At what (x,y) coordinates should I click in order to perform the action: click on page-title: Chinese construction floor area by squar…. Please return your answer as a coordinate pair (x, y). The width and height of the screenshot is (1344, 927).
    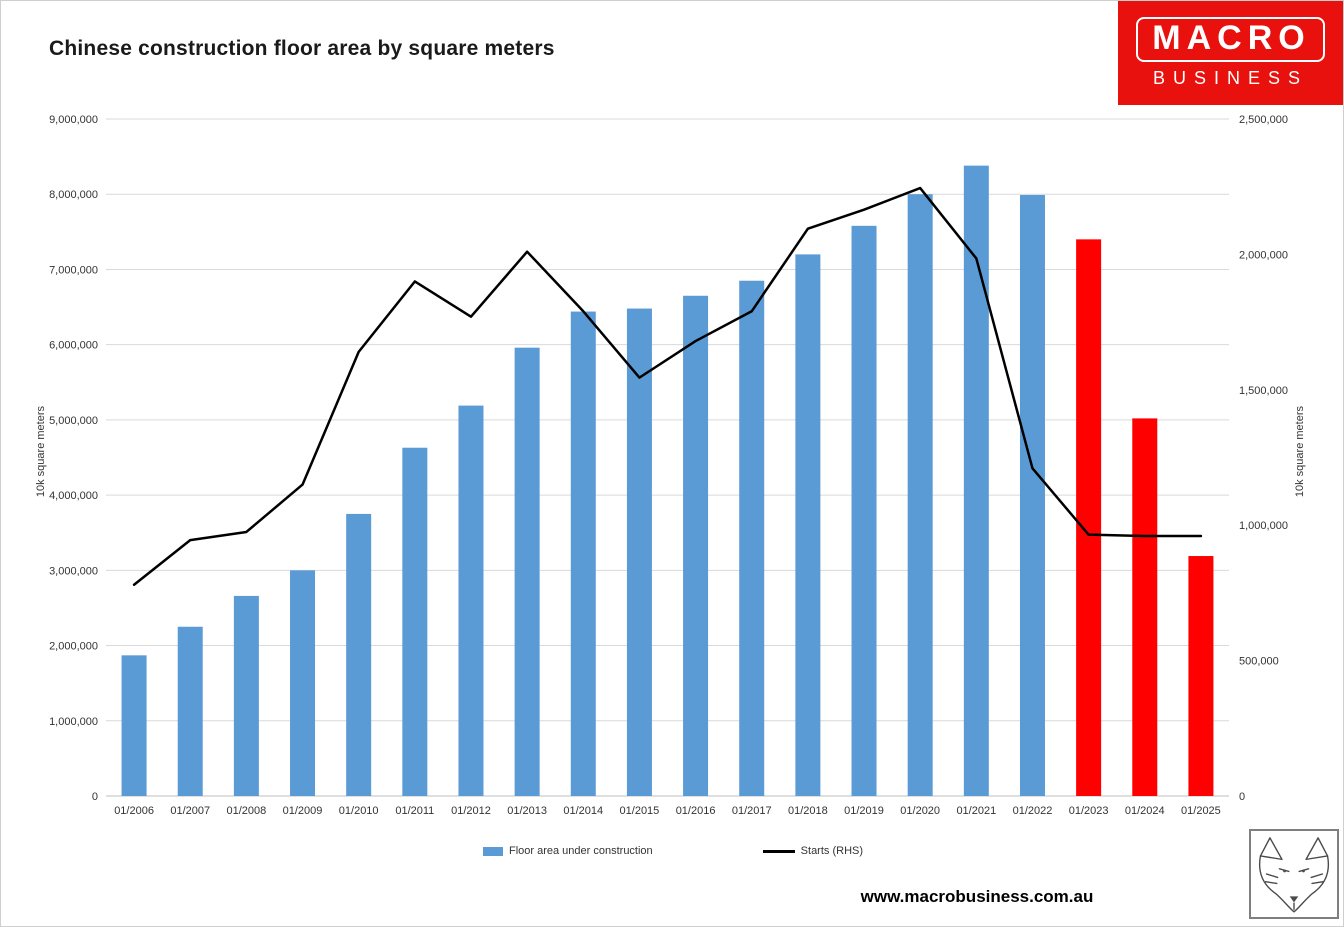
    Looking at the image, I should click on (302, 48).